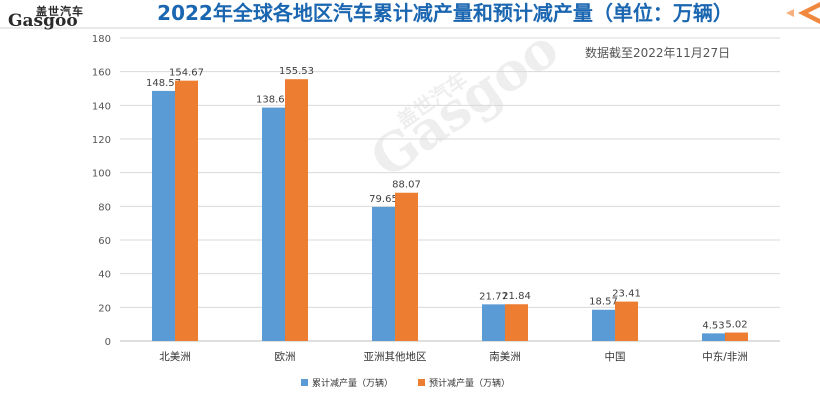 The image size is (820, 401). Describe the element at coordinates (104, 207) in the screenshot. I see `y-tick-label: 80` at that location.